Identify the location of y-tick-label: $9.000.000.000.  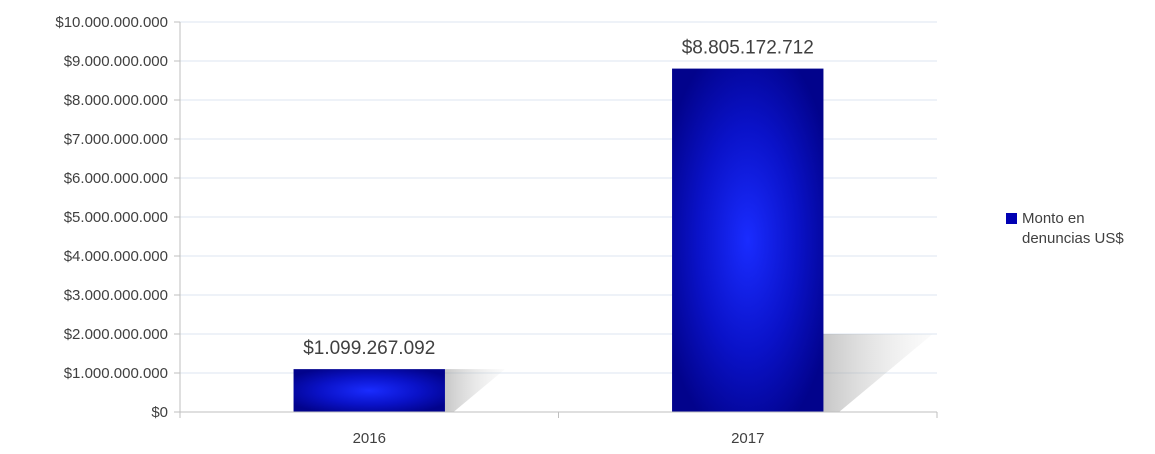
(116, 61).